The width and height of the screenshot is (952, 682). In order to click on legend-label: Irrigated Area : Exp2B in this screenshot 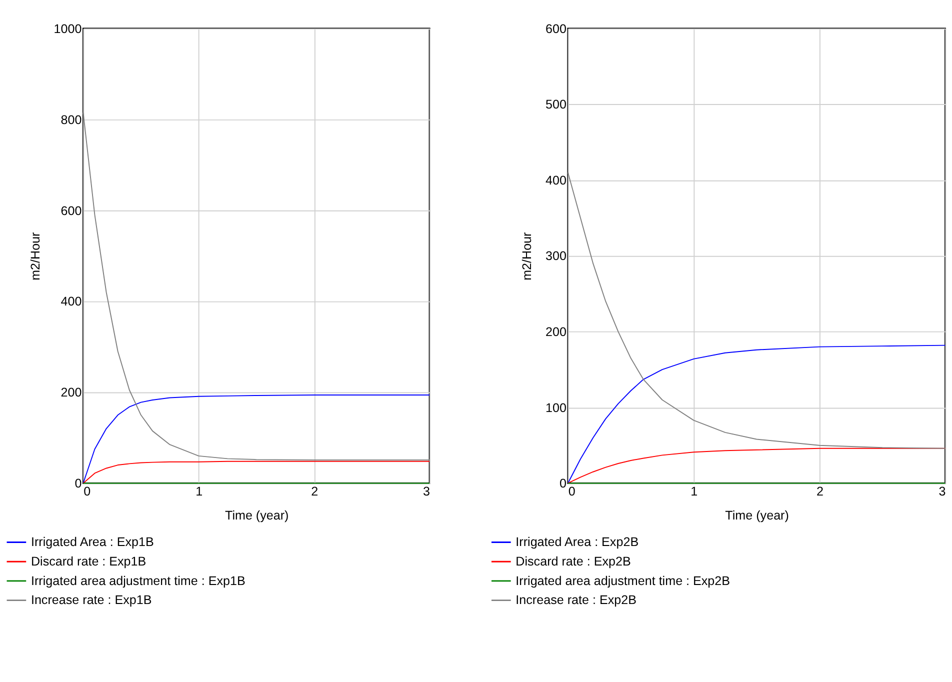, I will do `click(577, 542)`.